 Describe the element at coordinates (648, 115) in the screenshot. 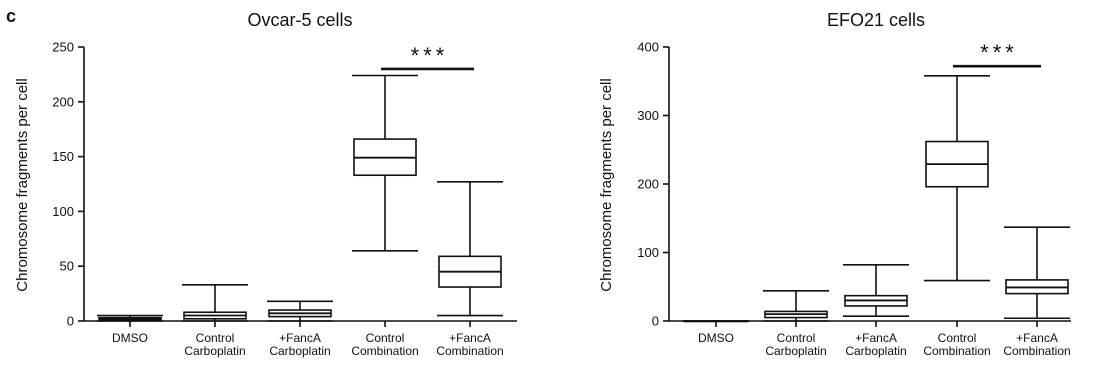

I see `y-tick-label: 300` at that location.